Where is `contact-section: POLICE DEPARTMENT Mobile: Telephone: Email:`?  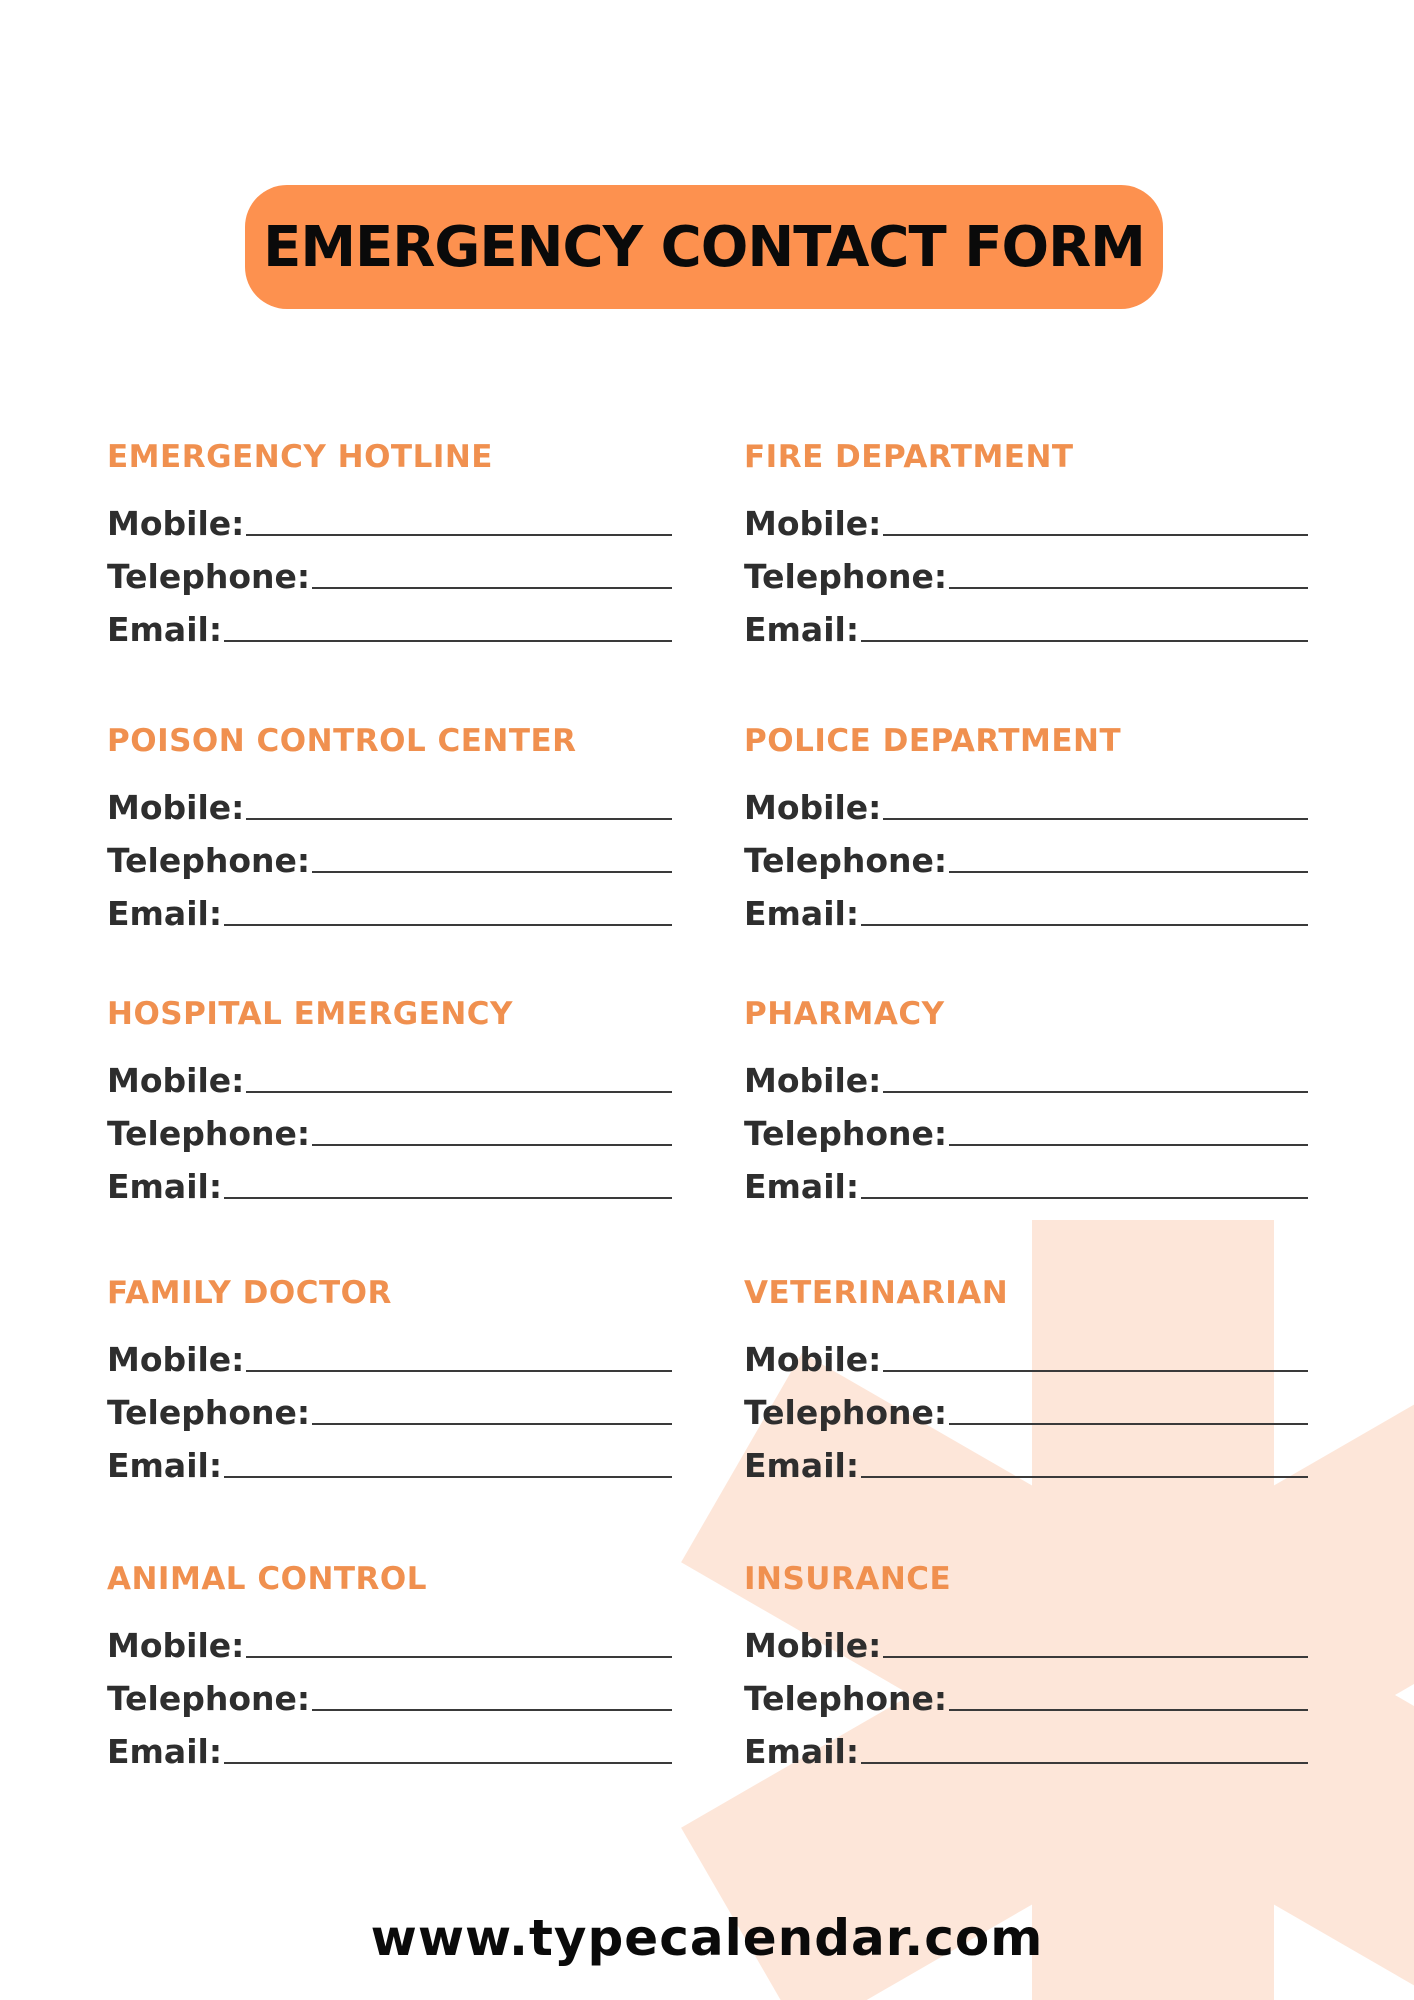 contact-section: POLICE DEPARTMENT Mobile: Telephone: Email: is located at coordinates (1026, 827).